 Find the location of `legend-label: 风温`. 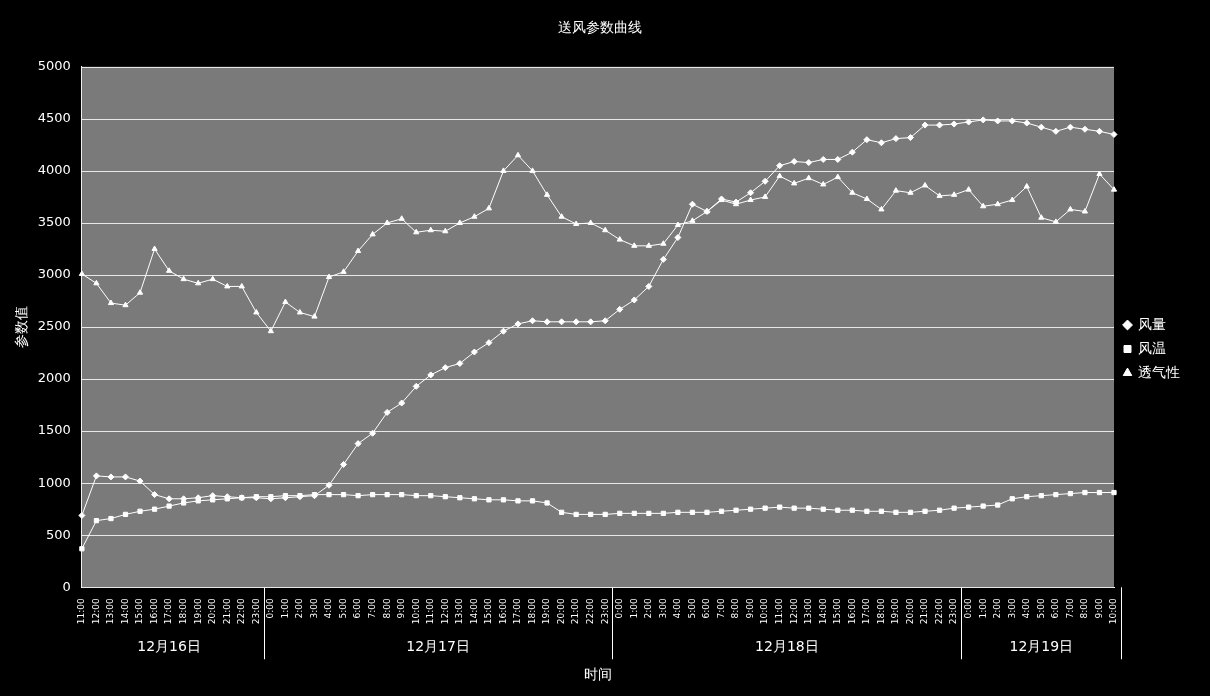

legend-label: 风温 is located at coordinates (1152, 347).